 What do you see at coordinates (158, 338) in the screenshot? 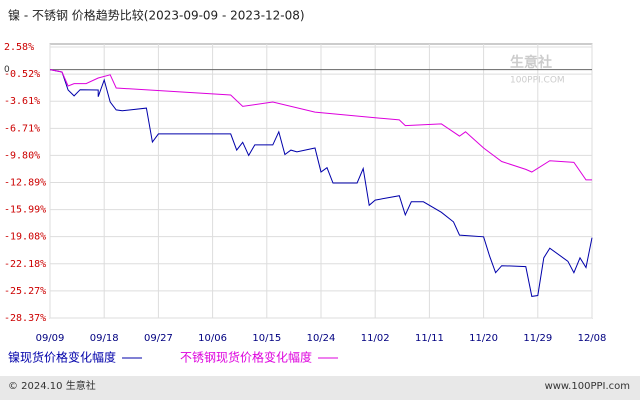
I see `x-tick-label: 09/27` at bounding box center [158, 338].